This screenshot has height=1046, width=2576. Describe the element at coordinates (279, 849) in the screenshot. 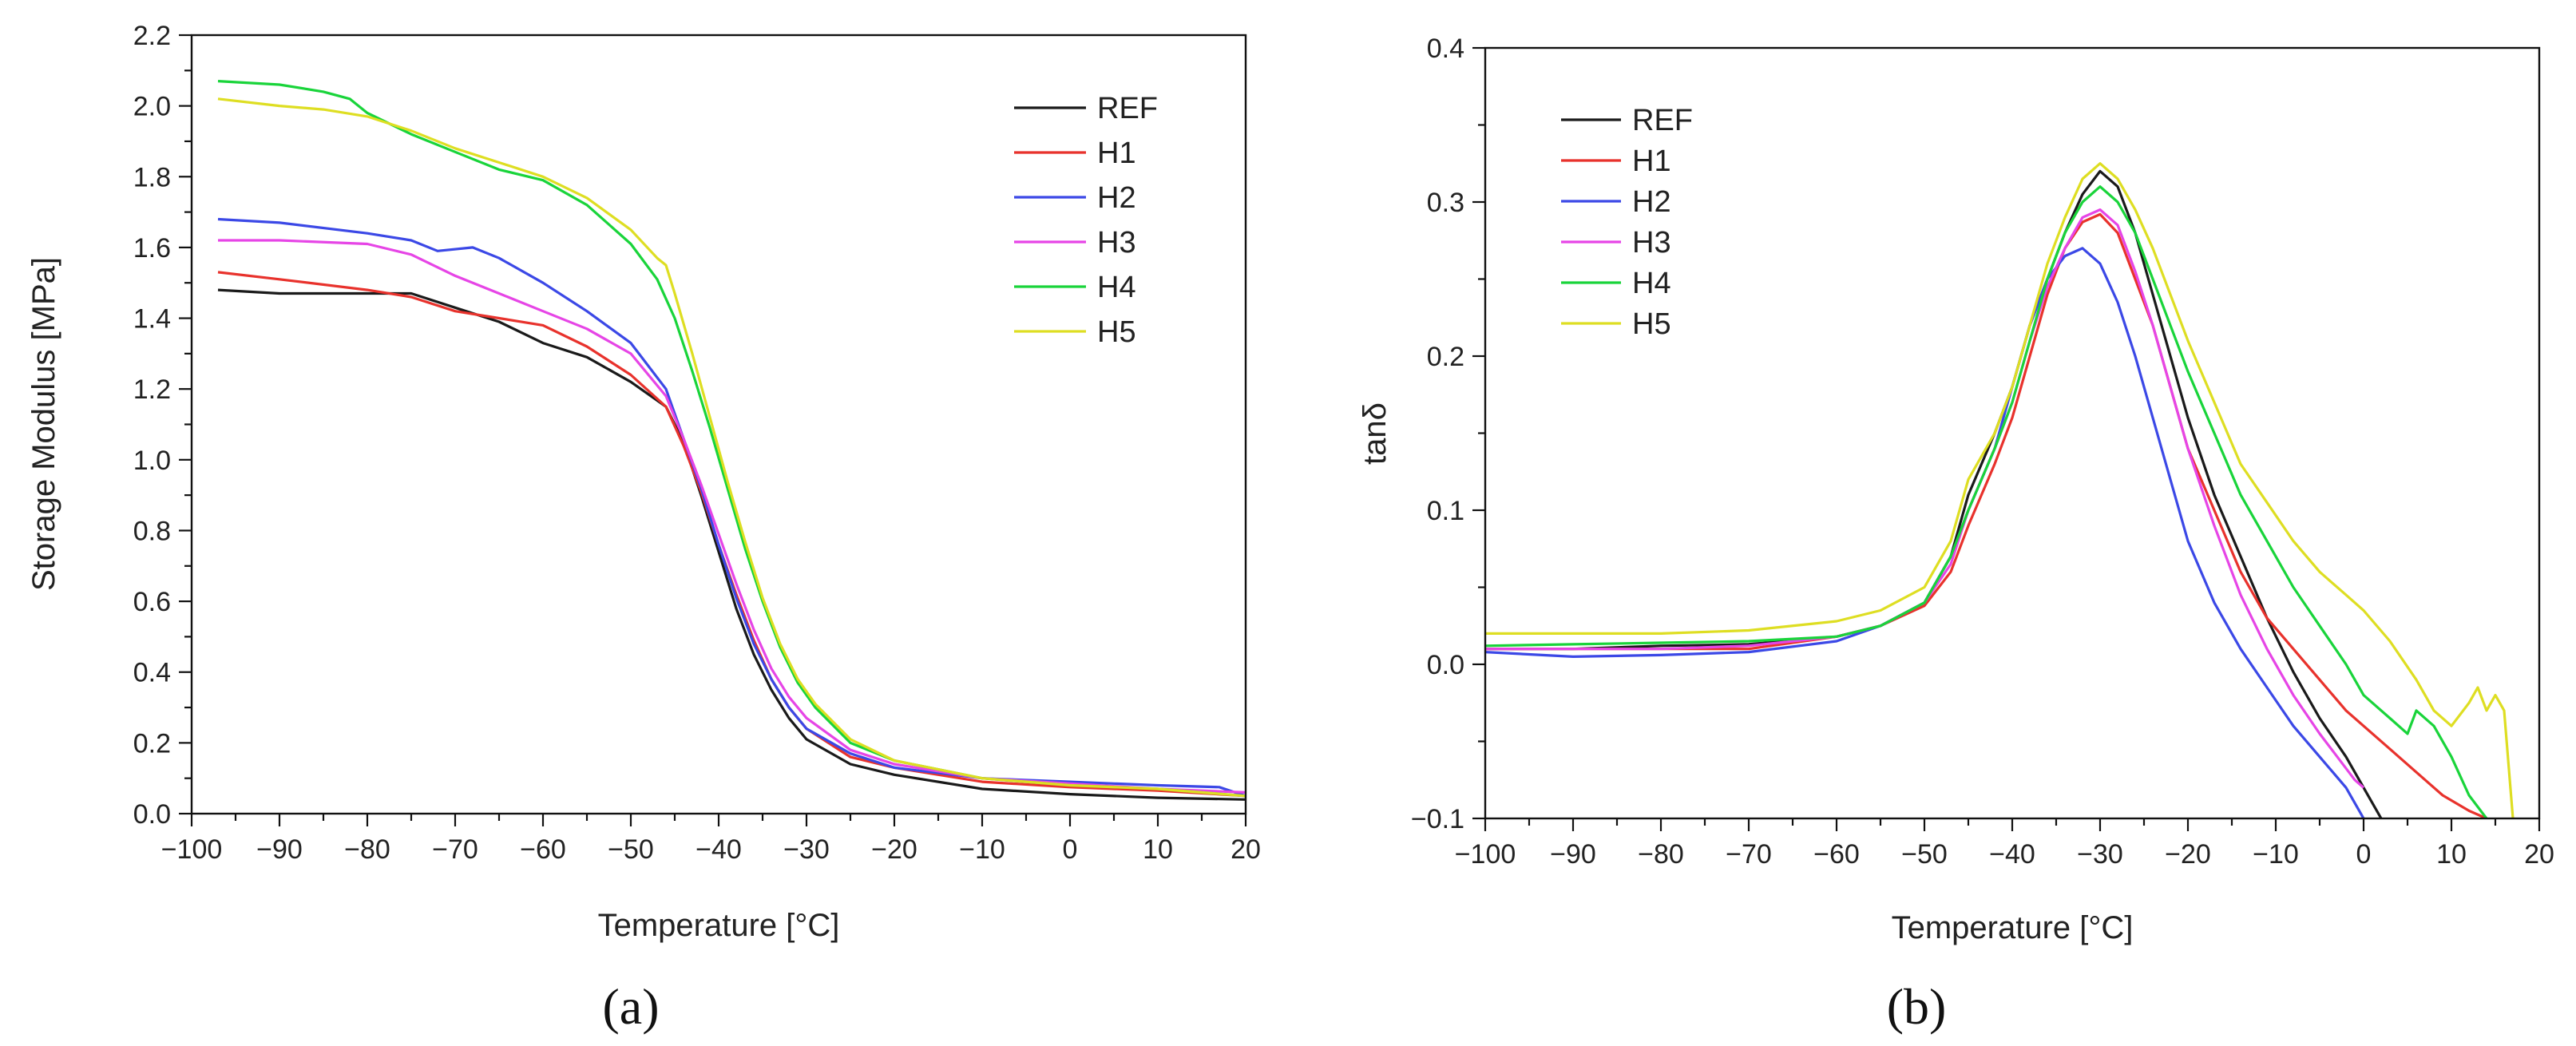

I see `panel-a-x-tick-label: −90` at that location.